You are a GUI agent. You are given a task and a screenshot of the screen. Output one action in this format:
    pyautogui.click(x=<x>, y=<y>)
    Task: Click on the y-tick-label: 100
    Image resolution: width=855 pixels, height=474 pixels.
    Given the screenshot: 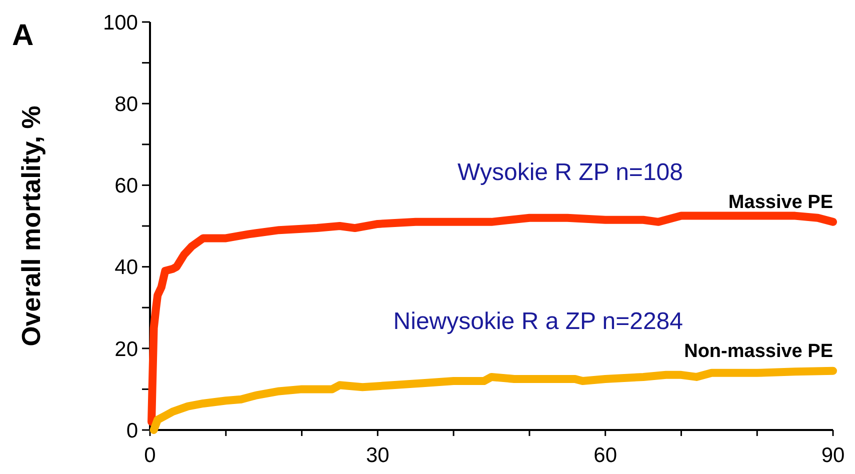 What is the action you would take?
    pyautogui.click(x=120, y=22)
    